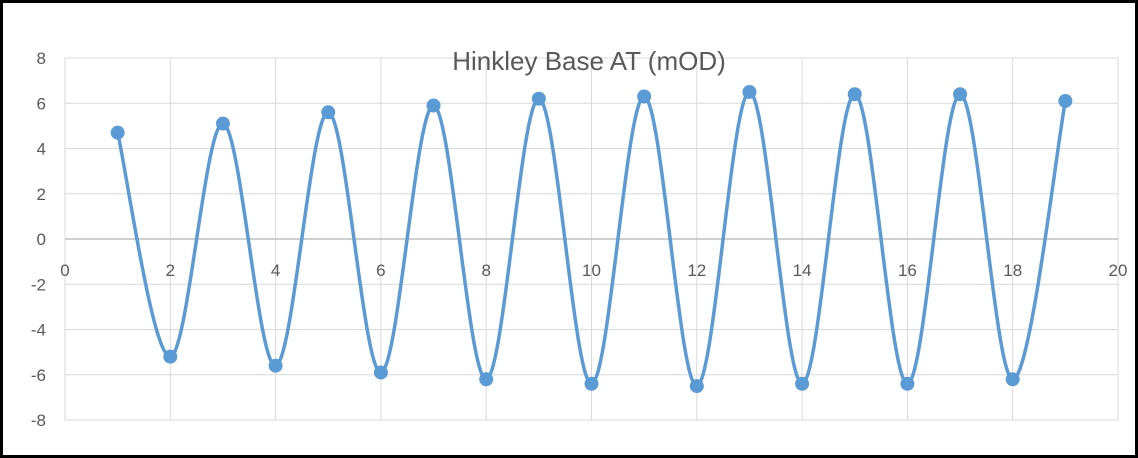  I want to click on y-tick-label: -8, so click(38, 420).